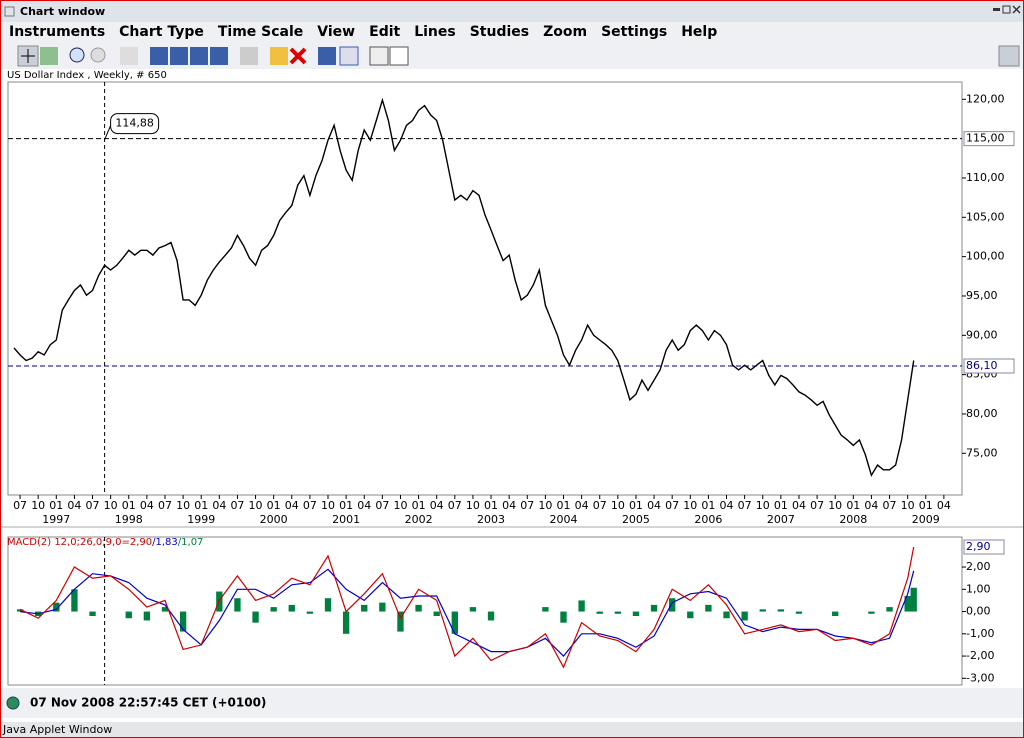 Image resolution: width=1024 pixels, height=738 pixels. What do you see at coordinates (982, 295) in the screenshot?
I see `y-tick-label: 95,00` at bounding box center [982, 295].